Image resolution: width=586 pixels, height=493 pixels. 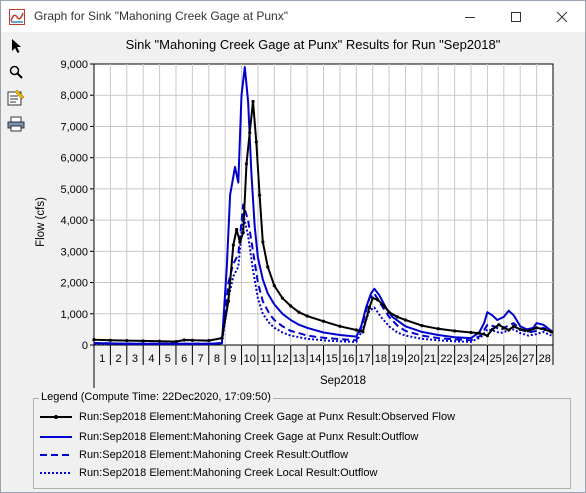 What do you see at coordinates (315, 359) in the screenshot?
I see `x-tick-label: 14` at bounding box center [315, 359].